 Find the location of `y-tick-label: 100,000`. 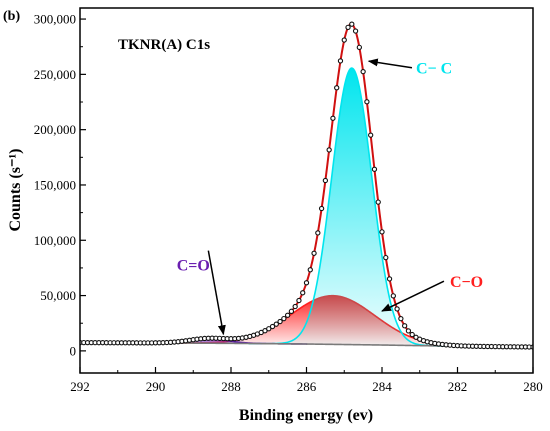

y-tick-label: 100,000 is located at coordinates (55, 240).